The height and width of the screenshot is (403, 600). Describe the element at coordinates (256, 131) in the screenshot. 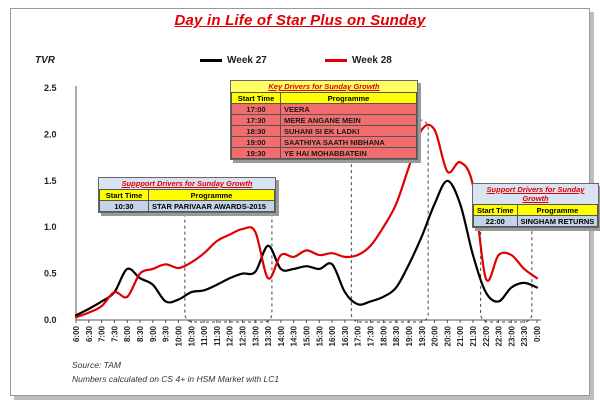

I see `table-cell: 18:30` at that location.